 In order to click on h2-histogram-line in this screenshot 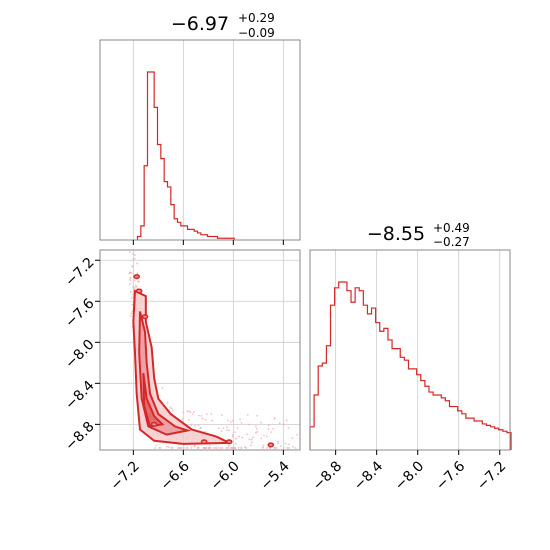, I will do `click(410, 365)`.